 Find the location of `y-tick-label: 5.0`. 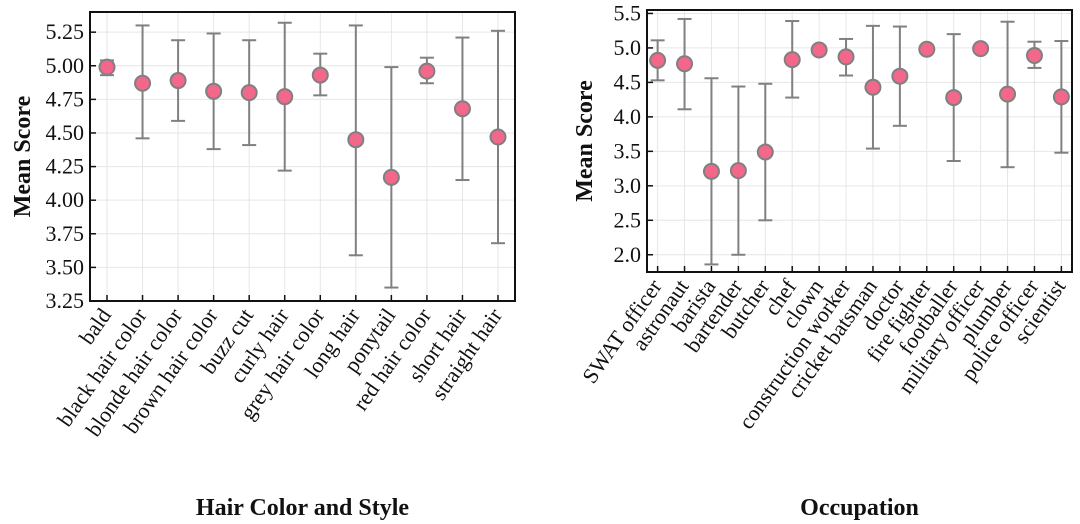

y-tick-label: 5.0 is located at coordinates (628, 47).